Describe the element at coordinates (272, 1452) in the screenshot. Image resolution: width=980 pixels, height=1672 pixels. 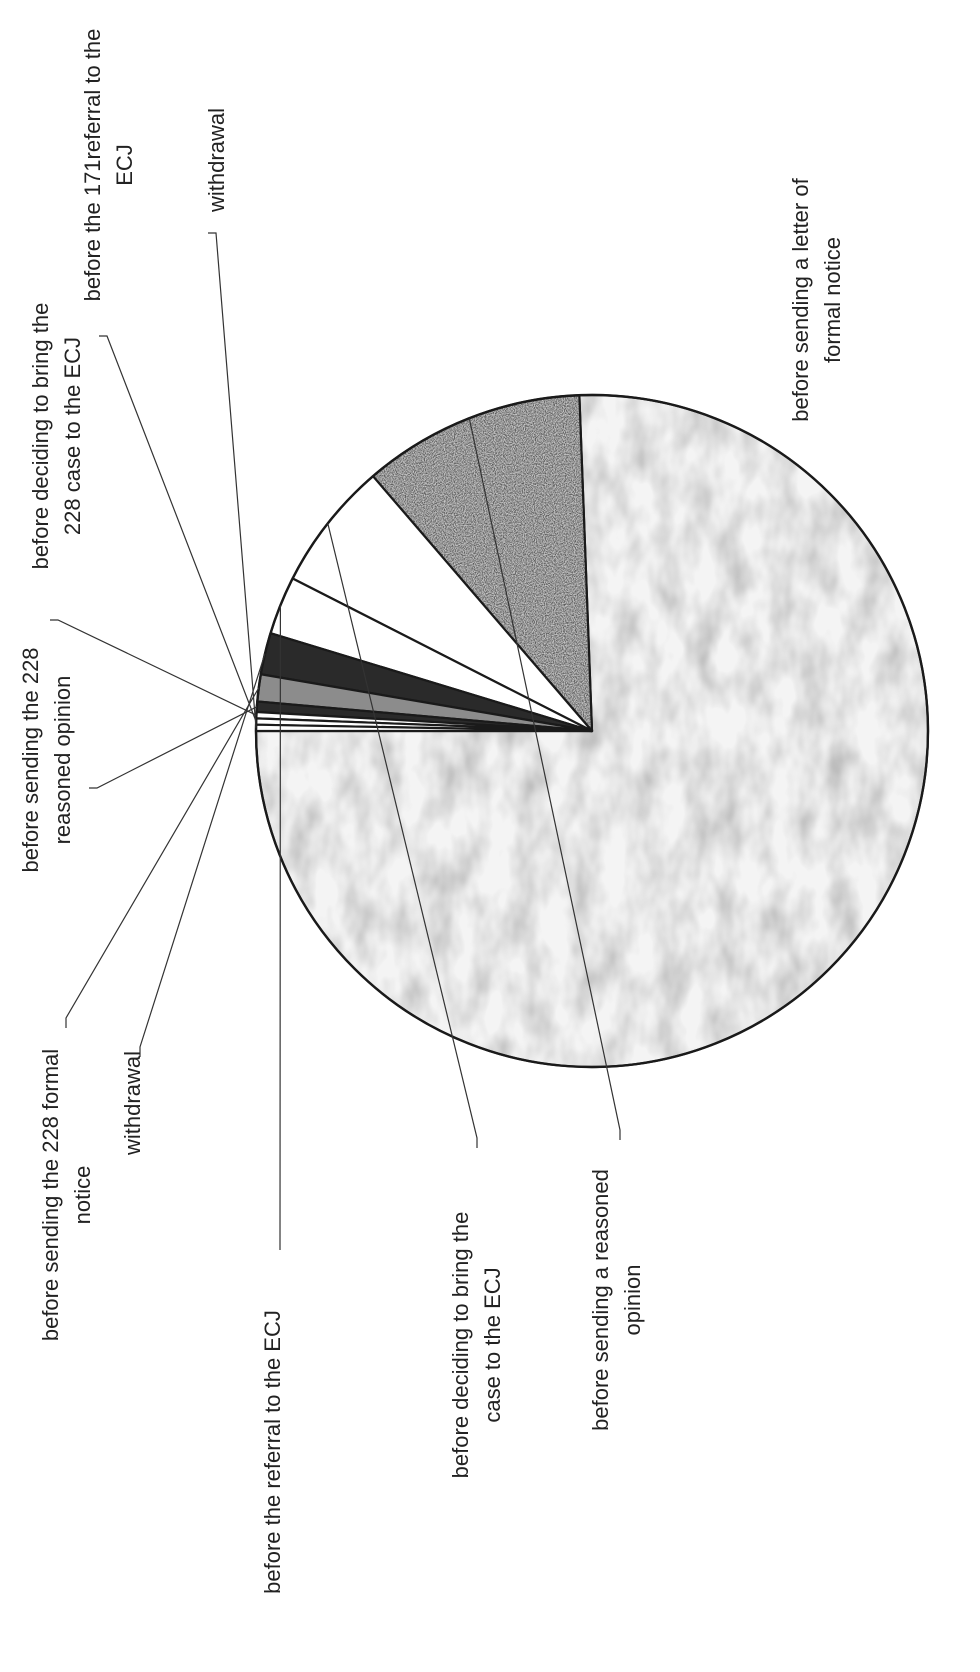
I see `slice-label-before-the-referral-to-the-ecj-3: before the referral to the ECJ` at that location.